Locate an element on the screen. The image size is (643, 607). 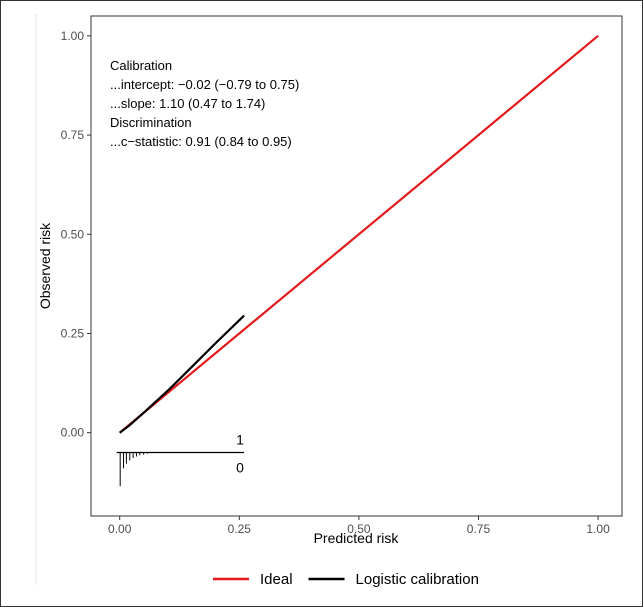
annotation-line: ...c−statistic: 0.91 (0.84 to 0.95) is located at coordinates (201, 141).